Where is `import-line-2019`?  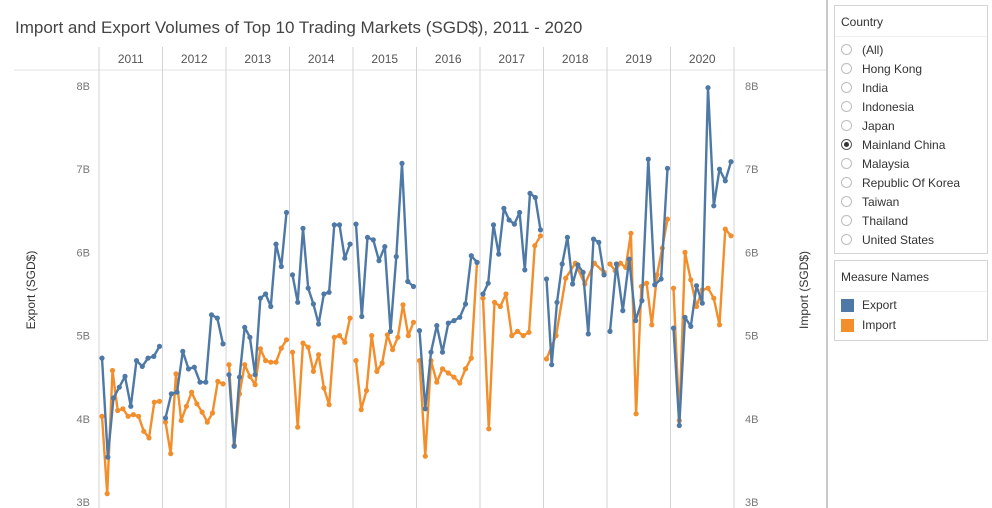
import-line-2019 is located at coordinates (639, 316).